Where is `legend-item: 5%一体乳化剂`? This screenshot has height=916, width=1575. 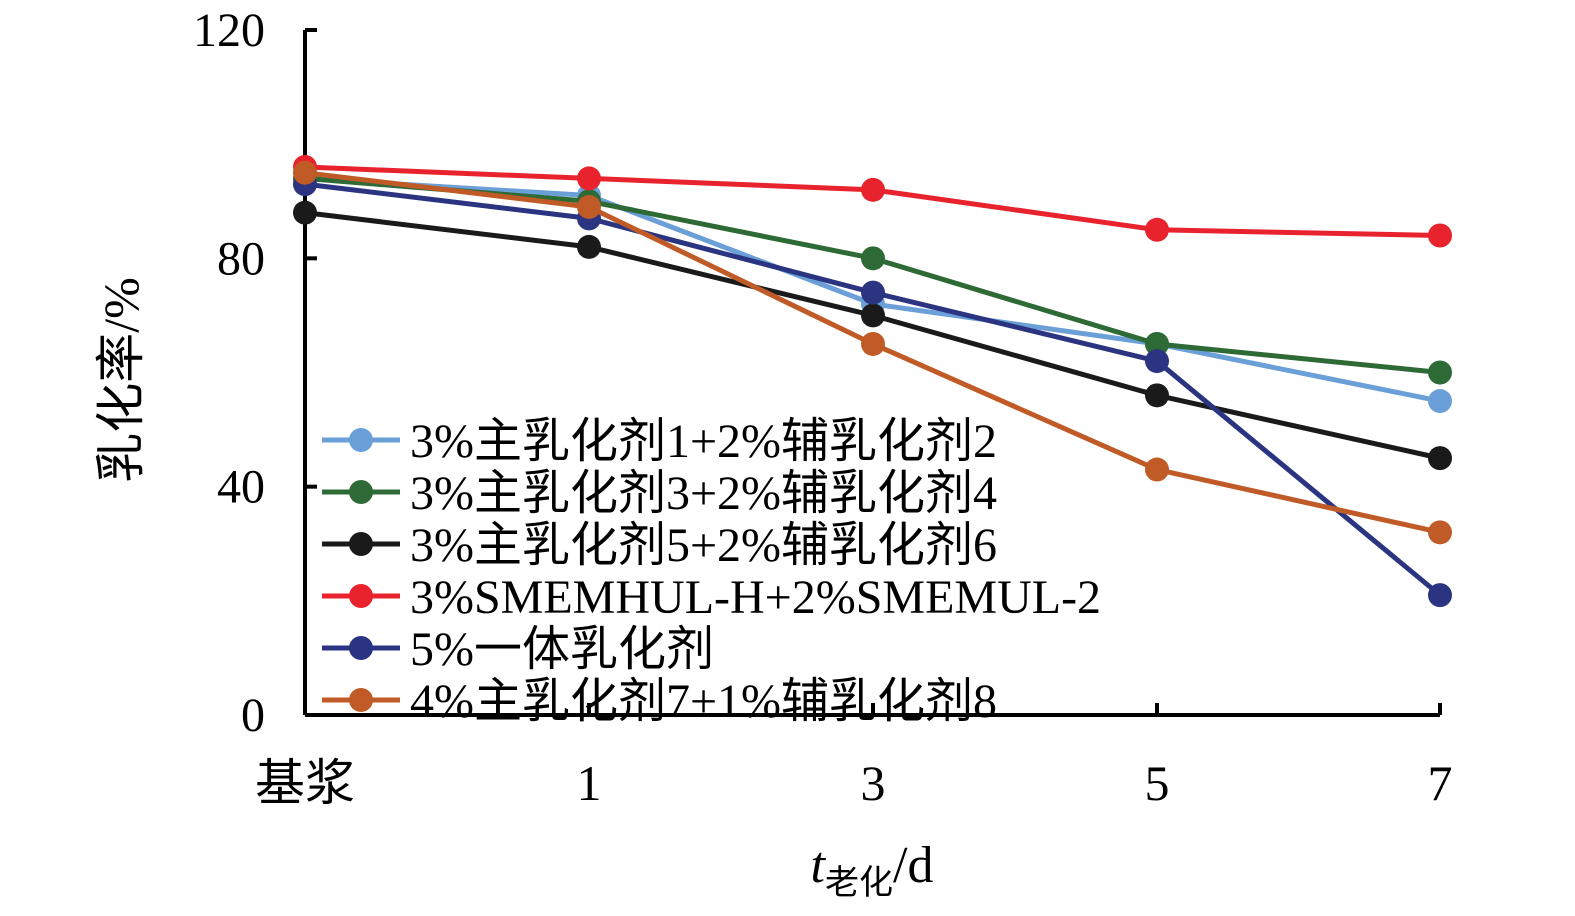
legend-item: 5%一体乳化剂 is located at coordinates (518, 649).